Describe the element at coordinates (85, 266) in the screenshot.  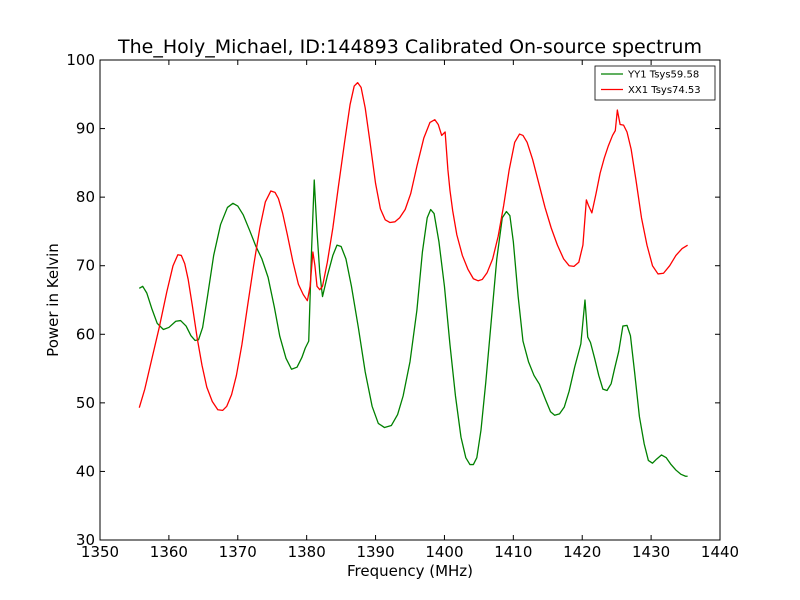
I see `y-tick-label: 70` at that location.